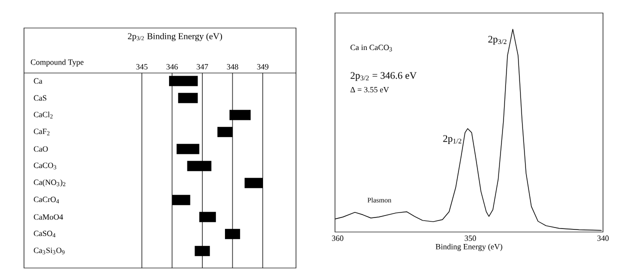 The height and width of the screenshot is (279, 621). Describe the element at coordinates (452, 139) in the screenshot. I see `annotation: 2p$_{1/2}$` at that location.